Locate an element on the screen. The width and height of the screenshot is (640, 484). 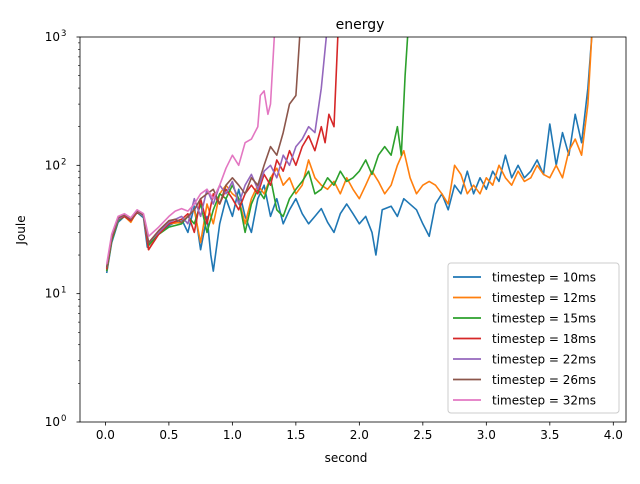
x-tick-label: 3.5 is located at coordinates (549, 435).